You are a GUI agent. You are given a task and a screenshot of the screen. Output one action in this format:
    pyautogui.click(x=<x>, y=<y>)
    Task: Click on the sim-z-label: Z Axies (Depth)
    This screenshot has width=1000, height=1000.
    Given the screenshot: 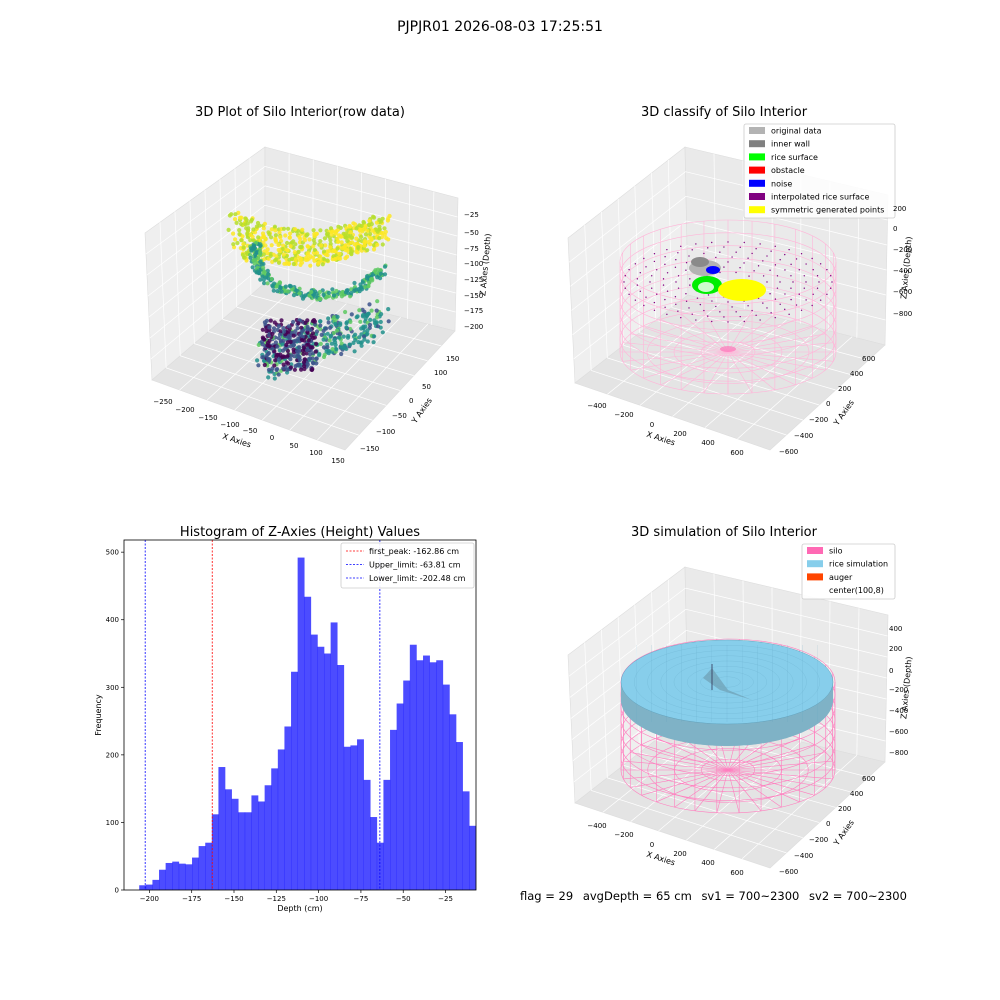 What is the action you would take?
    pyautogui.click(x=906, y=687)
    